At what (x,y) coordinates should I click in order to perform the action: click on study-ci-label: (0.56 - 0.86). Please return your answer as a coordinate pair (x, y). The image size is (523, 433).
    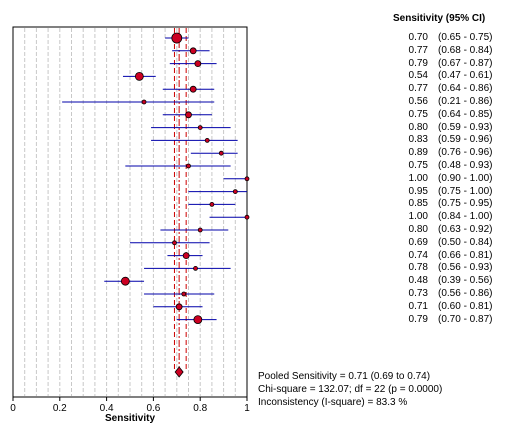
    Looking at the image, I should click on (465, 293).